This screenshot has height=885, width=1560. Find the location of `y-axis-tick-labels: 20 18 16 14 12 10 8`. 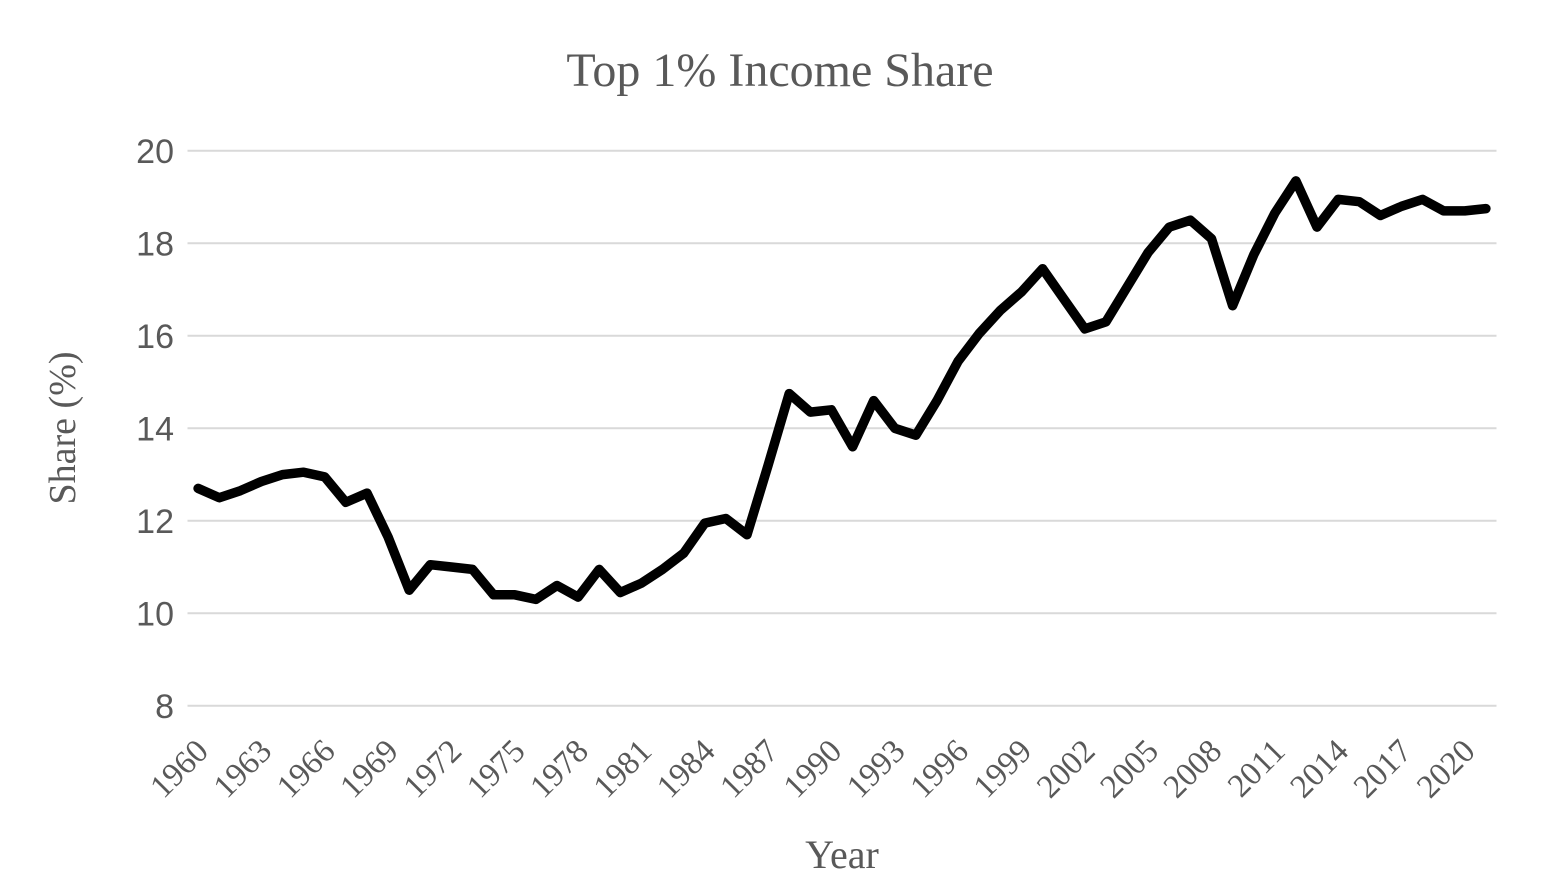

y-axis-tick-labels: 20 18 16 14 12 10 8 is located at coordinates (155, 429).